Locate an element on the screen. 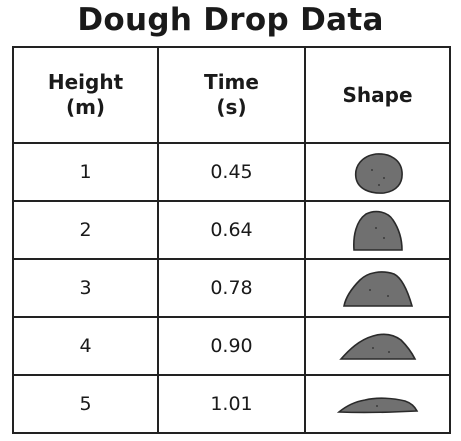 The height and width of the screenshot is (441, 461). cell-time: 0.45 is located at coordinates (231, 172).